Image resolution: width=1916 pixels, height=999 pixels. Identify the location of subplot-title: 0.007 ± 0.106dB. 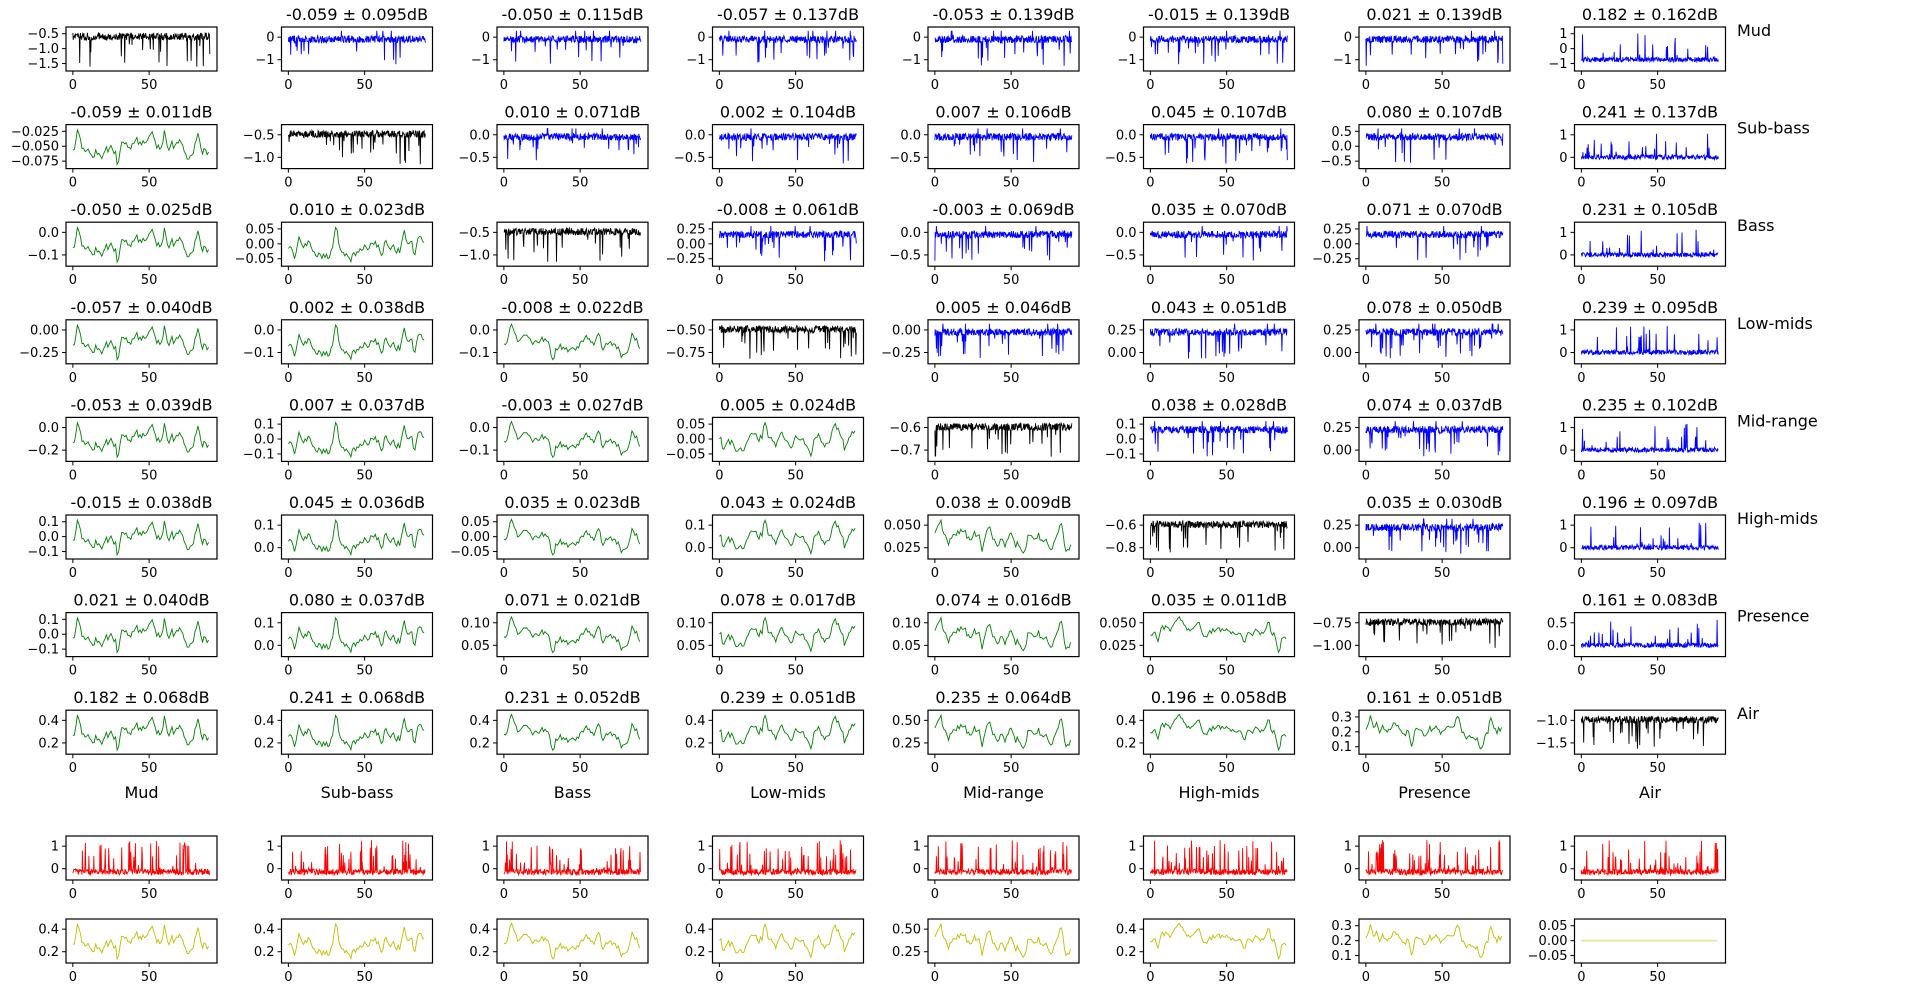
(1003, 112).